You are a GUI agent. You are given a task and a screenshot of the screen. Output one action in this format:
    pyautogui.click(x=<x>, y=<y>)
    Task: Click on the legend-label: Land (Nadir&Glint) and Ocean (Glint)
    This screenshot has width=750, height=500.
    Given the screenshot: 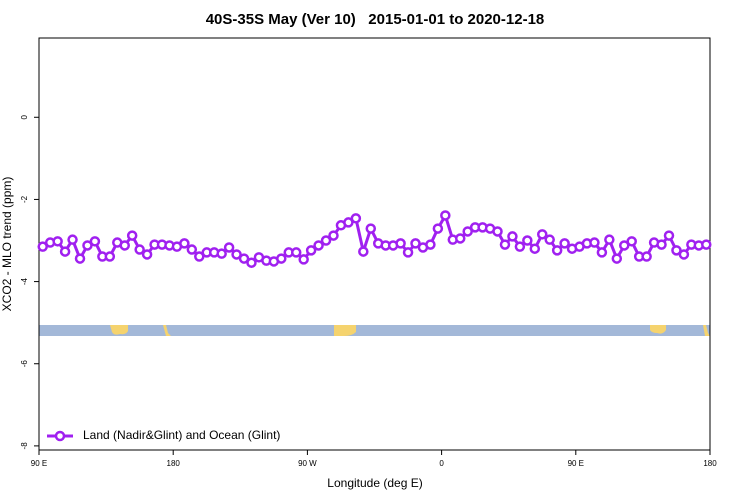 What is the action you would take?
    pyautogui.click(x=181, y=435)
    